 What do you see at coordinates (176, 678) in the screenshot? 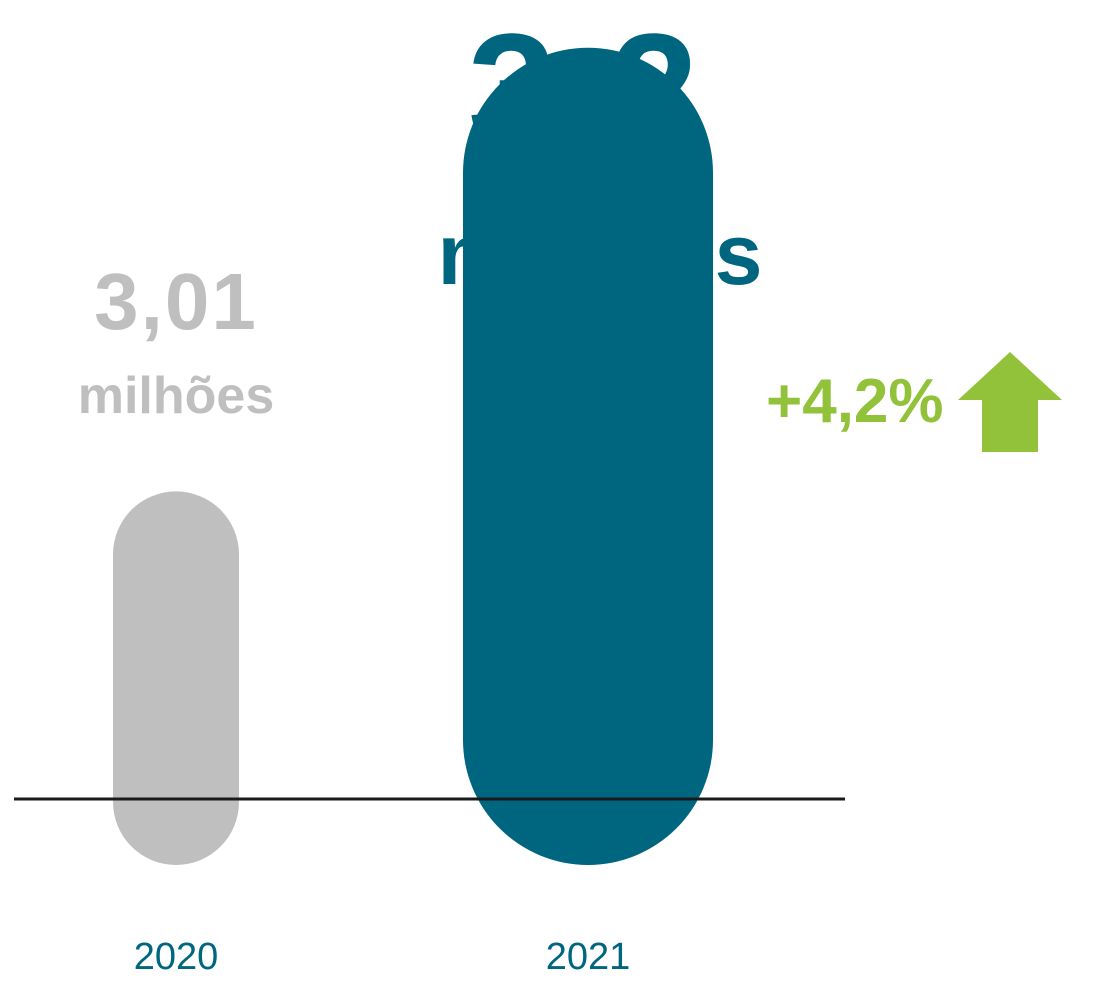
I see `bar-2020` at bounding box center [176, 678].